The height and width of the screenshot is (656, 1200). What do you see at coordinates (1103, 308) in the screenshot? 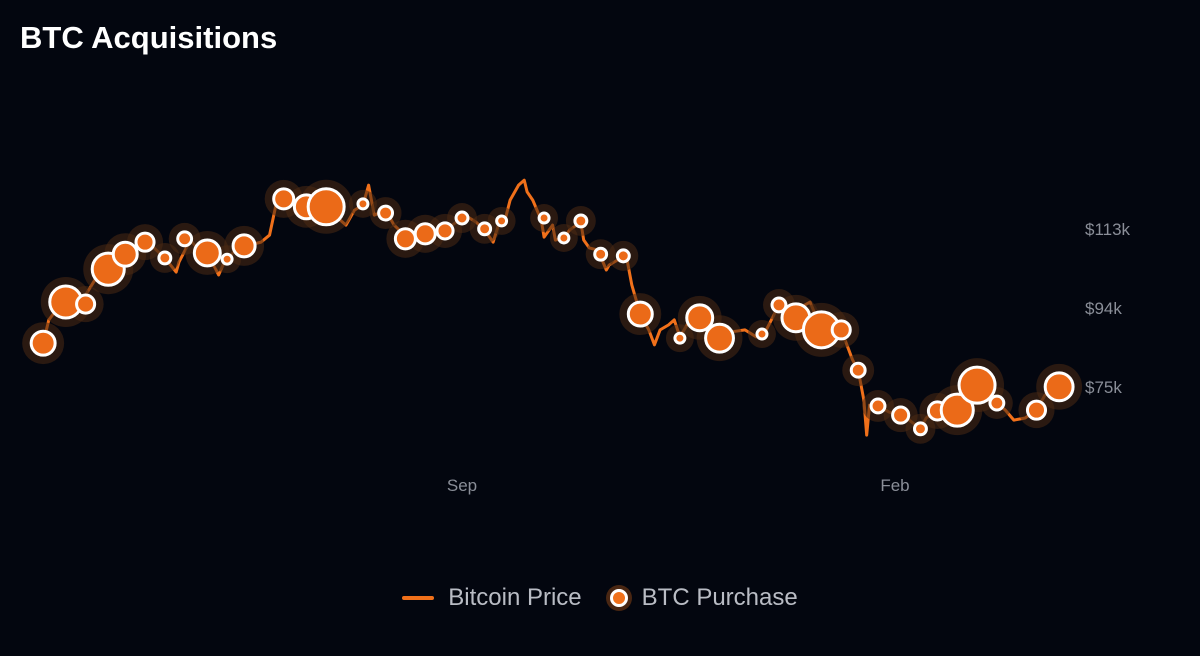
I see `y-tick-label: $94k` at bounding box center [1103, 308].